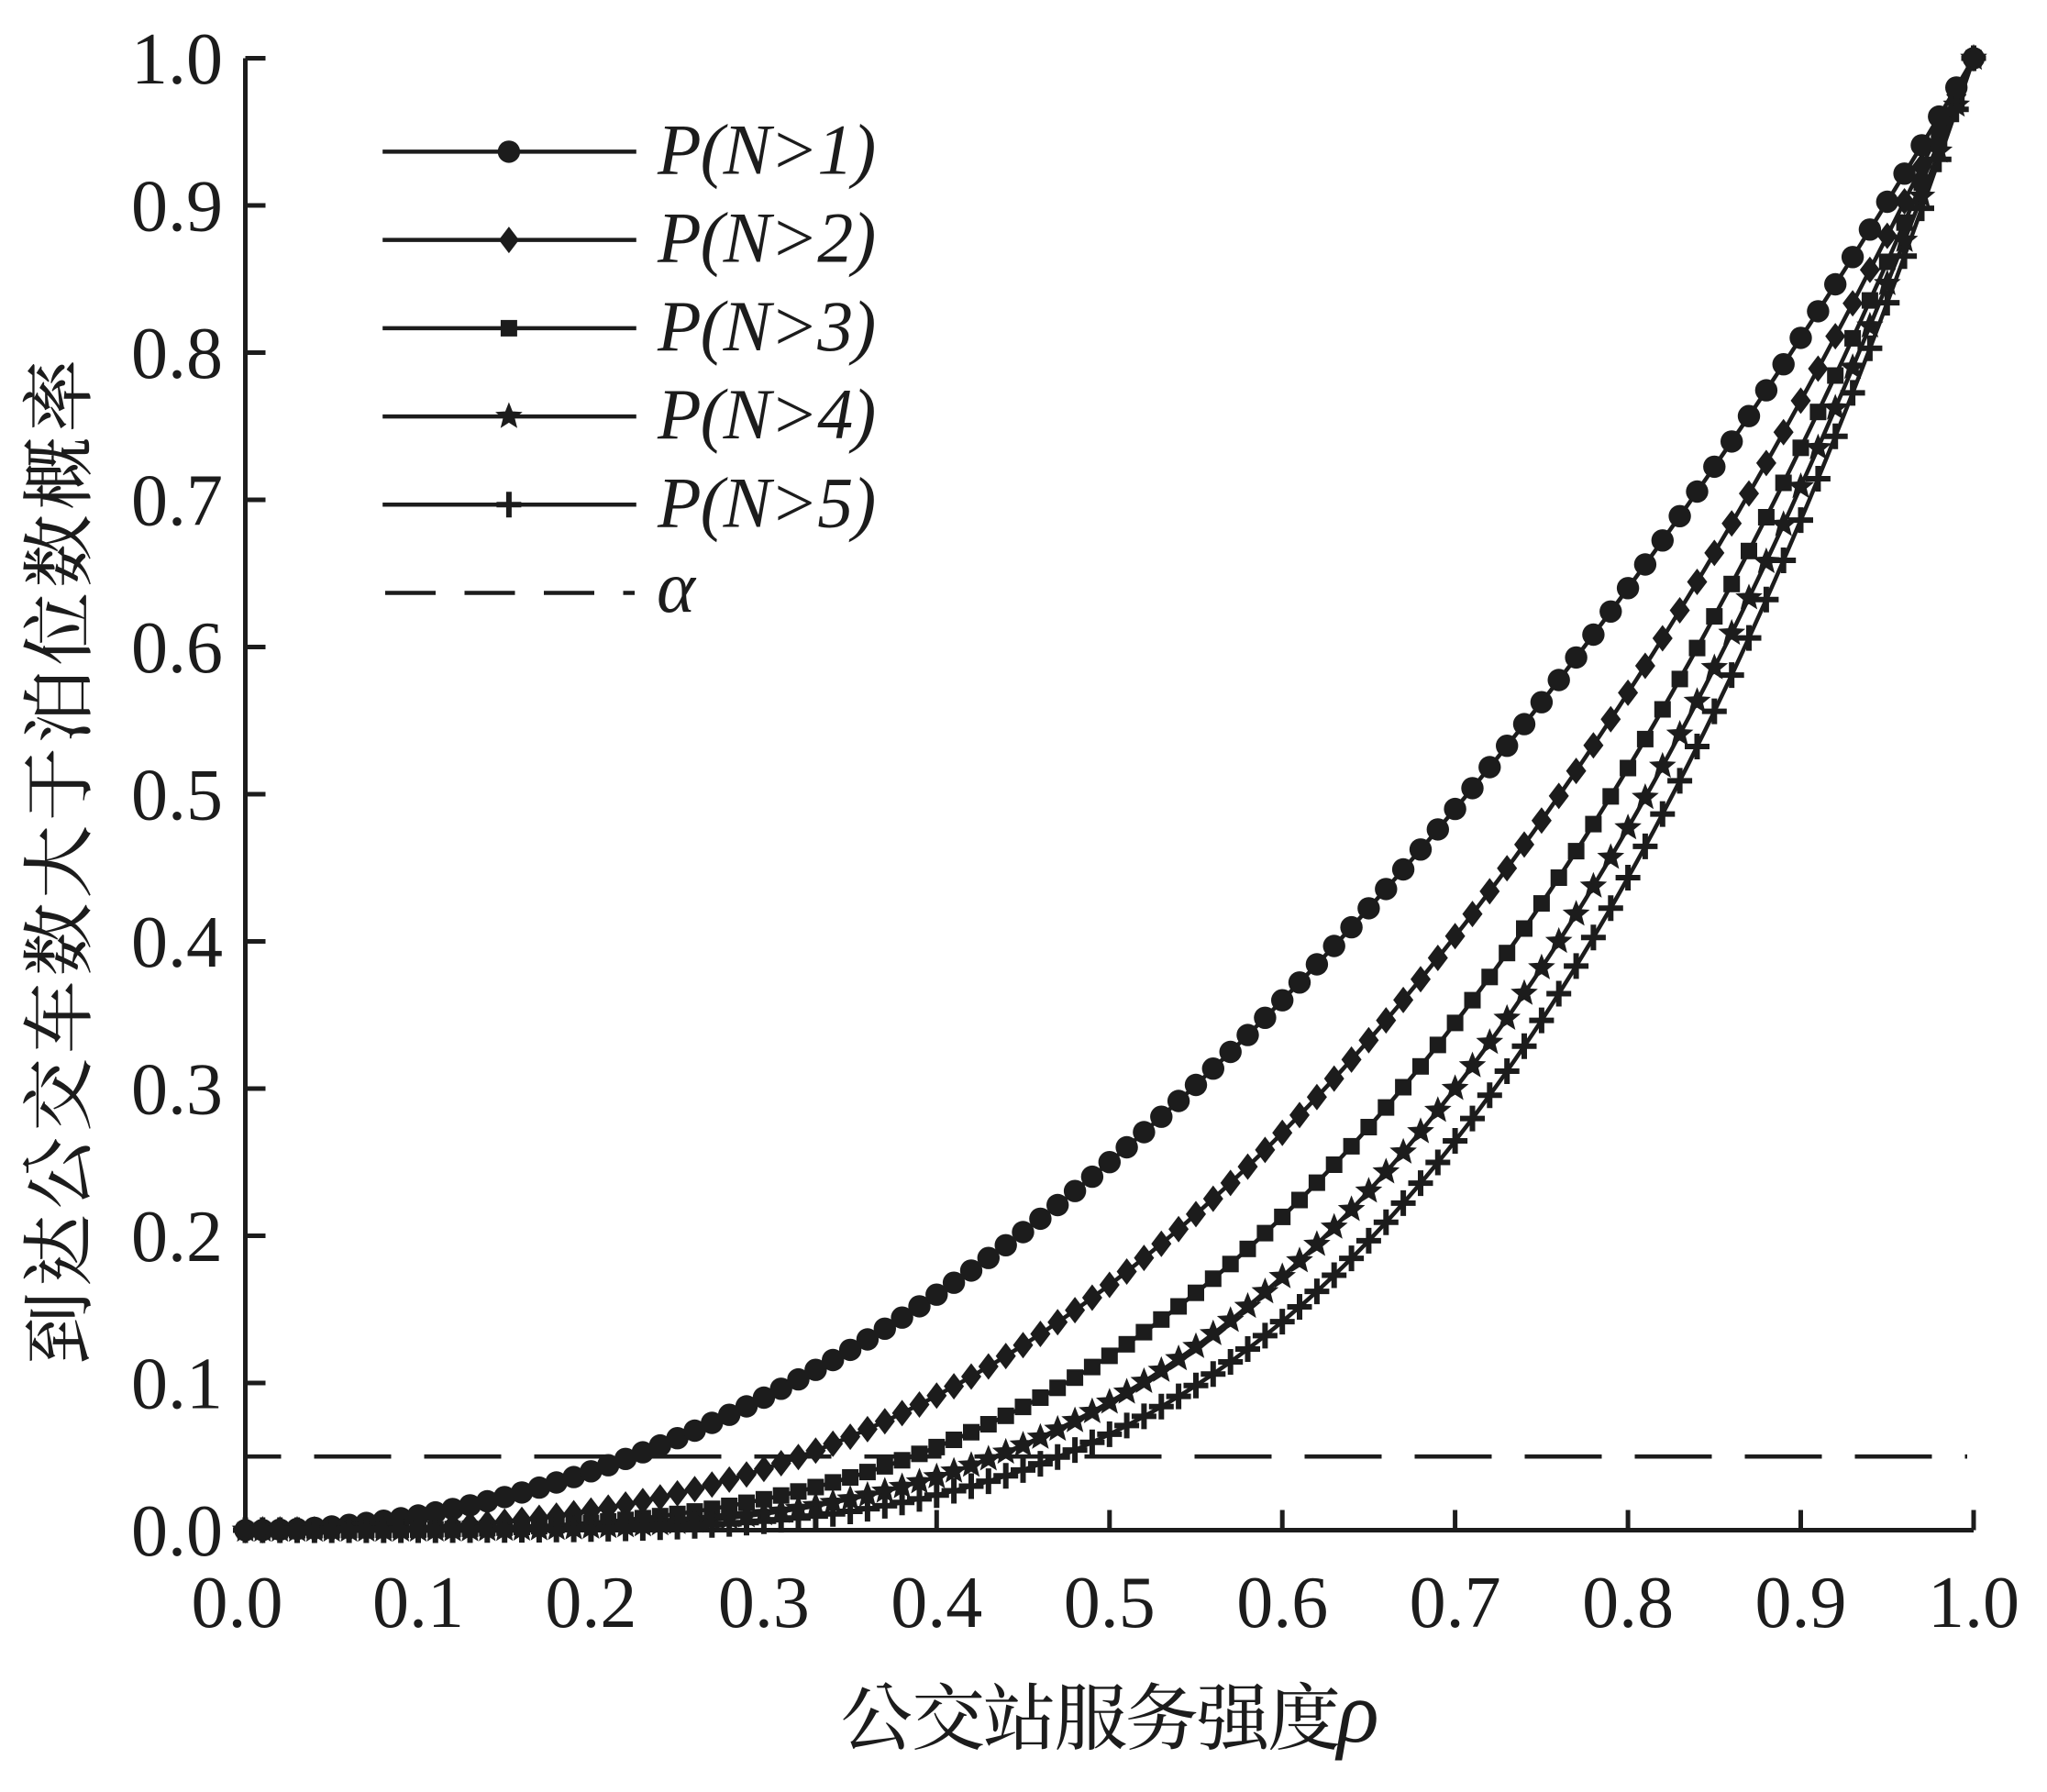 Image resolution: width=2047 pixels, height=1792 pixels. Describe the element at coordinates (766, 238) in the screenshot. I see `svg-text: P(N>2)` at that location.